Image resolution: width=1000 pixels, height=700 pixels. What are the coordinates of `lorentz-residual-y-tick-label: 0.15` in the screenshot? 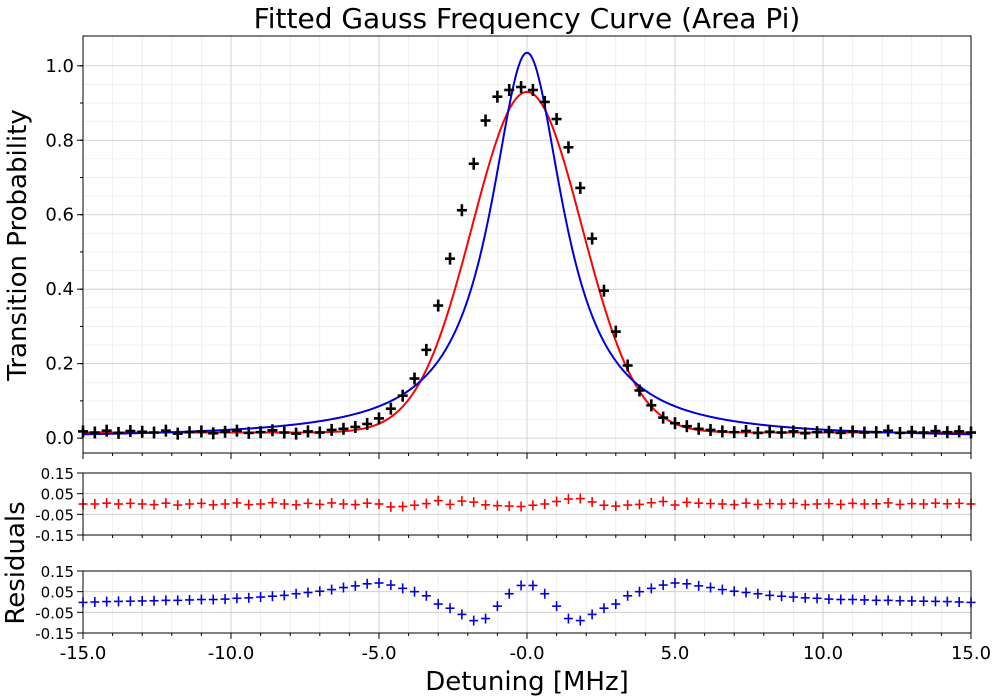 It's located at (57, 572).